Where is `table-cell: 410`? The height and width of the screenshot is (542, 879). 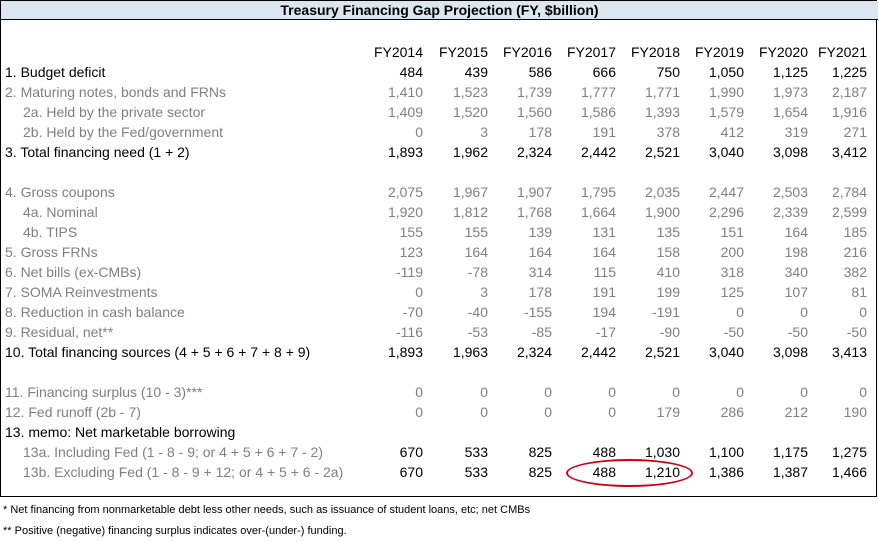 table-cell: 410 is located at coordinates (668, 272).